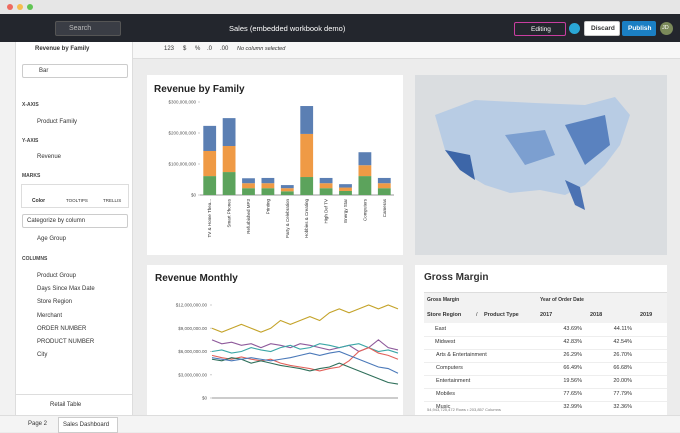 The image size is (680, 433). What do you see at coordinates (384, 207) in the screenshot?
I see `x-tick-label: Cameras` at bounding box center [384, 207].